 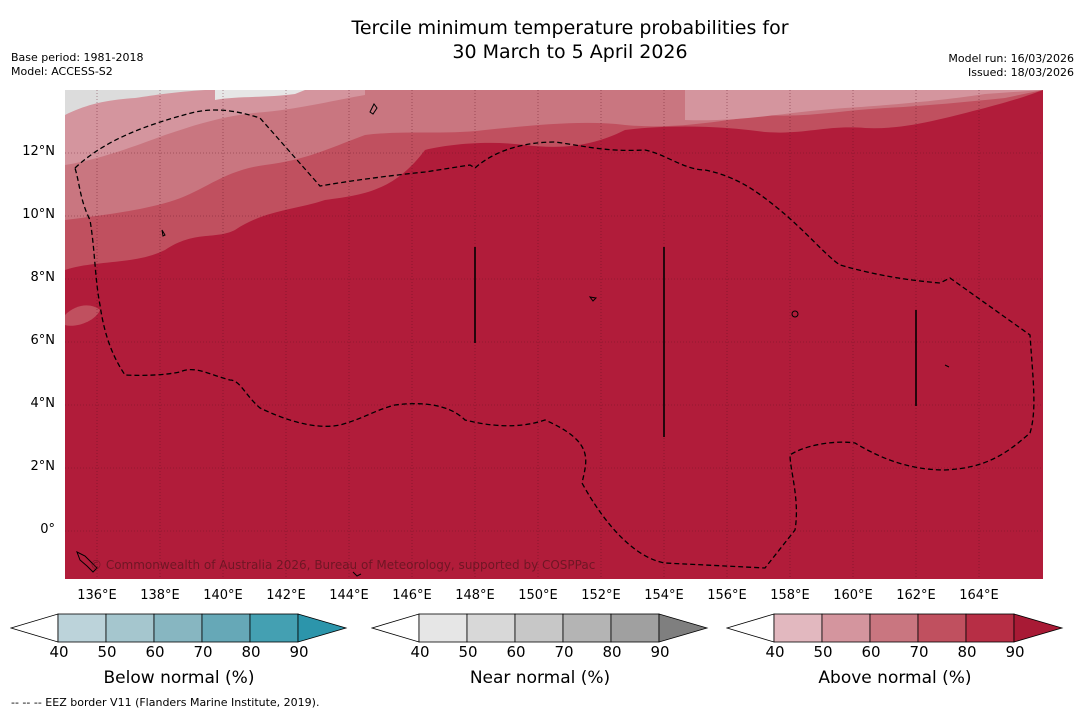 I want to click on lon-label-148e: 148°E, so click(x=475, y=595).